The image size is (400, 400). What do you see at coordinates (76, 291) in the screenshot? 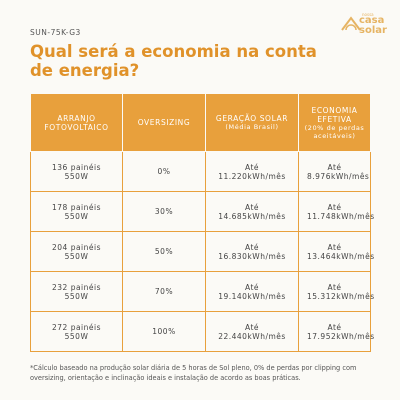
I see `table-cell: 232 painéis 550W` at bounding box center [76, 291].